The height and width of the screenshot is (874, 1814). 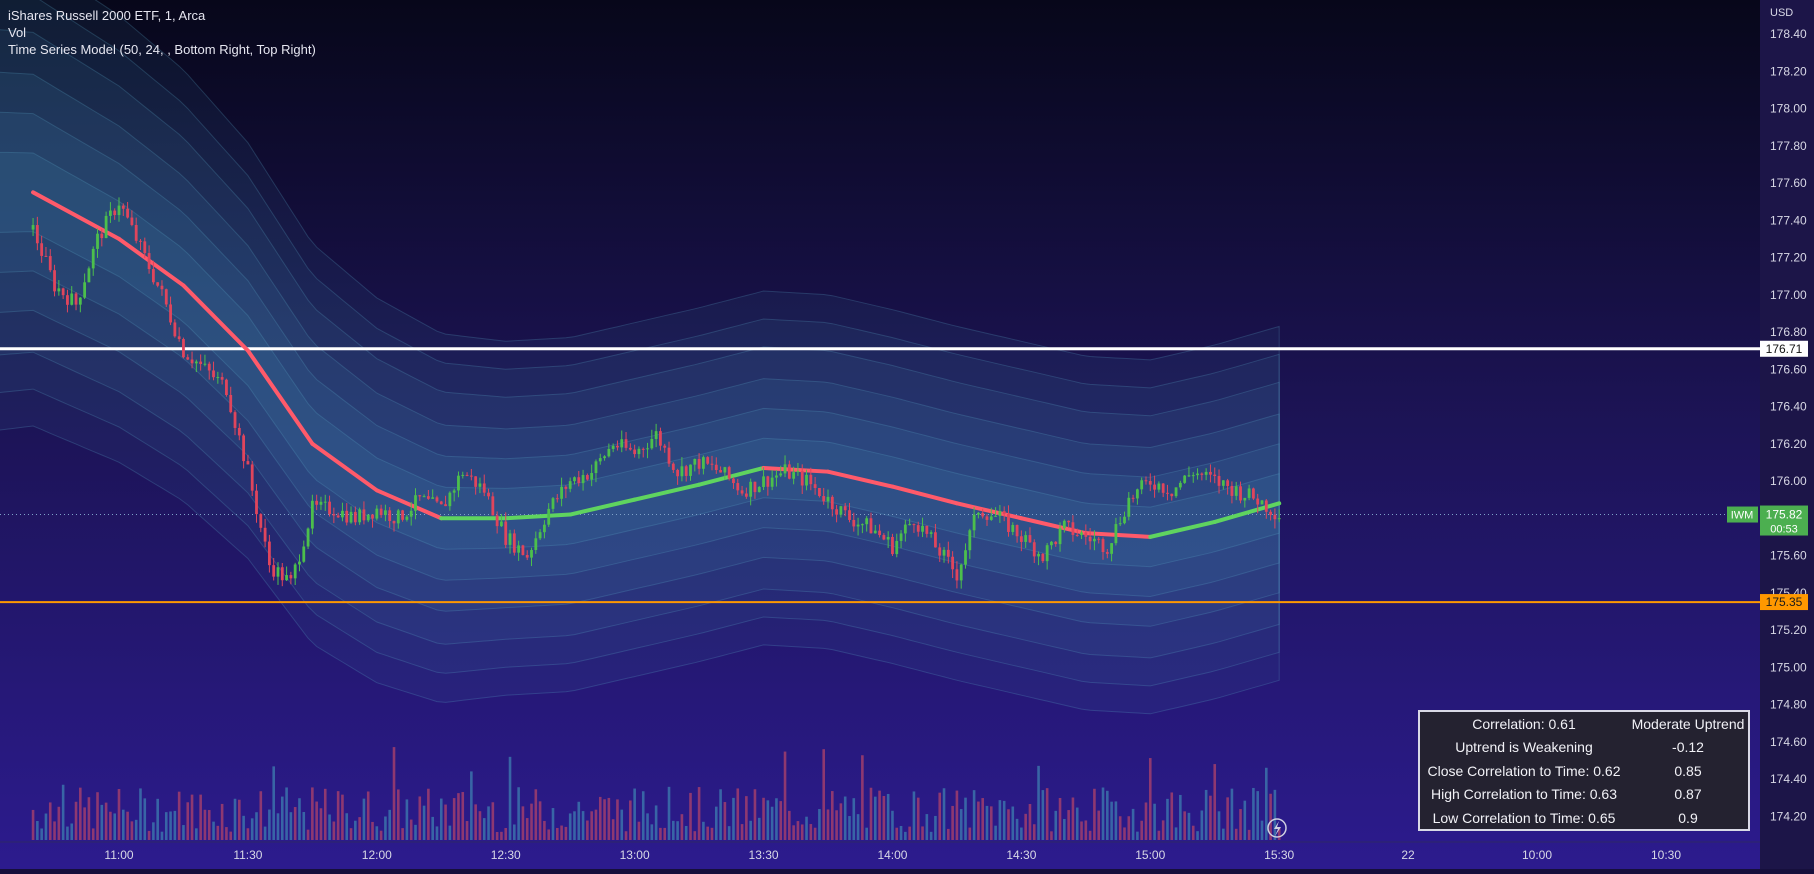 I want to click on price-tick-label: 176.40, so click(x=1788, y=407).